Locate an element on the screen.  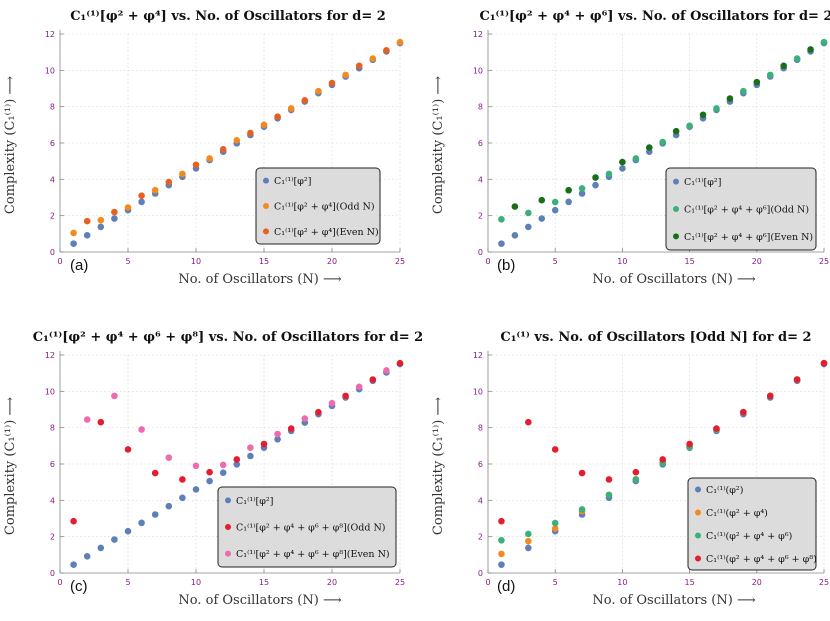
panel-label: (b) is located at coordinates (506, 265).